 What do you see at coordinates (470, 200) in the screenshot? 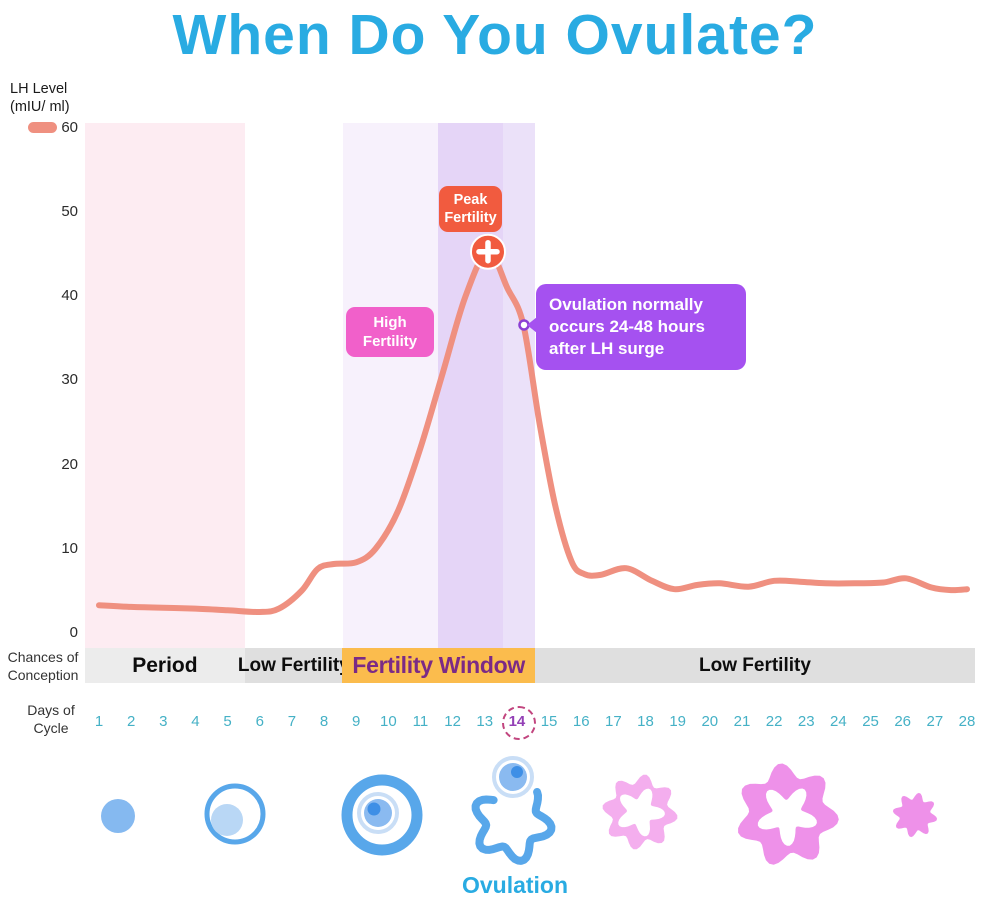
I see `peak-fertility-line1: Peak` at bounding box center [470, 200].